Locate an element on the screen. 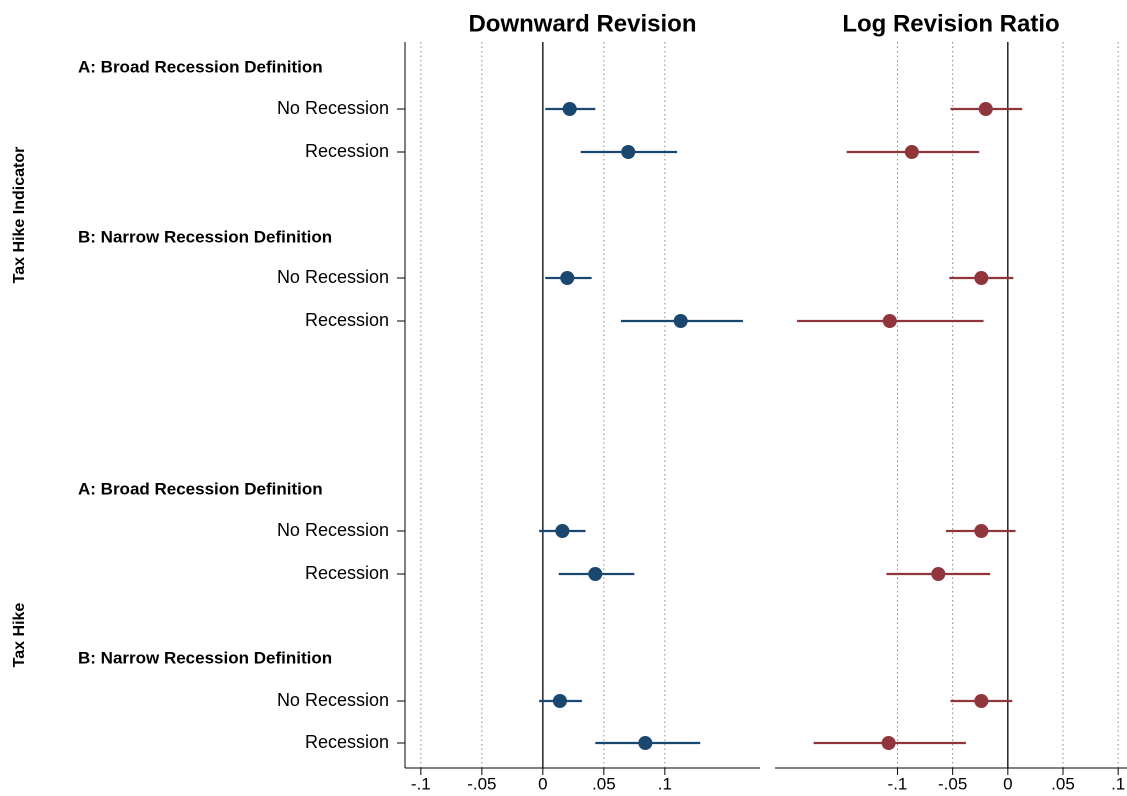  row-group-label: Tax Hike is located at coordinates (19, 635).